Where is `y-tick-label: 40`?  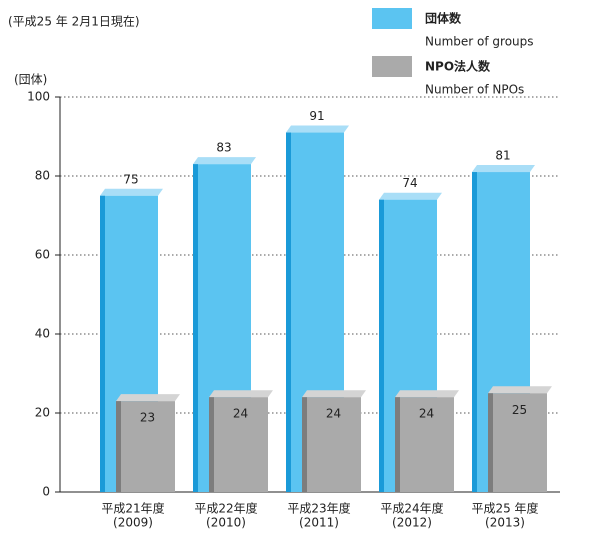
y-tick-label: 40 is located at coordinates (42, 334).